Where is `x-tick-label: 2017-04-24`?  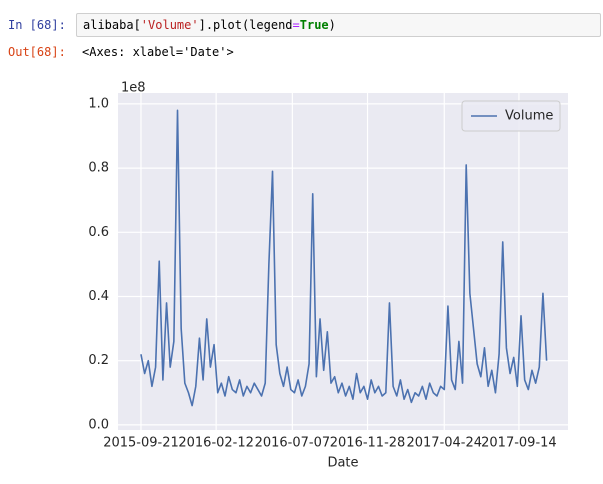
x-tick-label: 2017-04-24 is located at coordinates (444, 443).